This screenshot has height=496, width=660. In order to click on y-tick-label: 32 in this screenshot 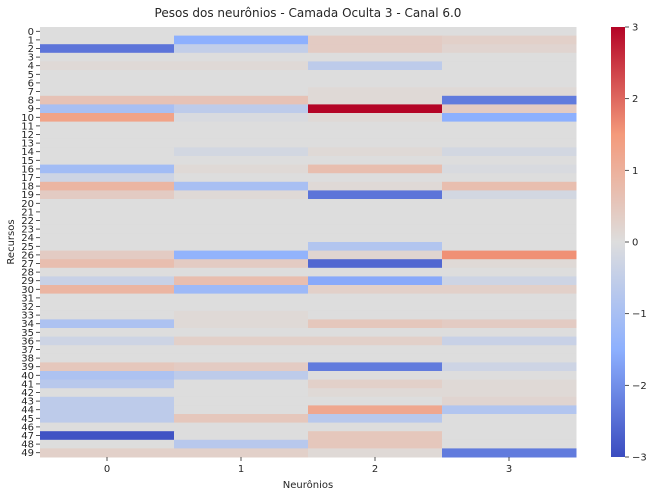, I will do `click(27, 307)`.